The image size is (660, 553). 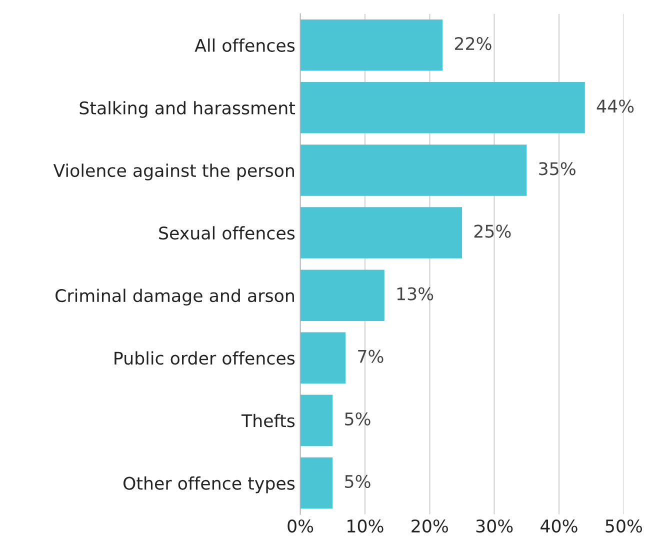 What do you see at coordinates (494, 526) in the screenshot?
I see `x-tick-label: 30%` at bounding box center [494, 526].